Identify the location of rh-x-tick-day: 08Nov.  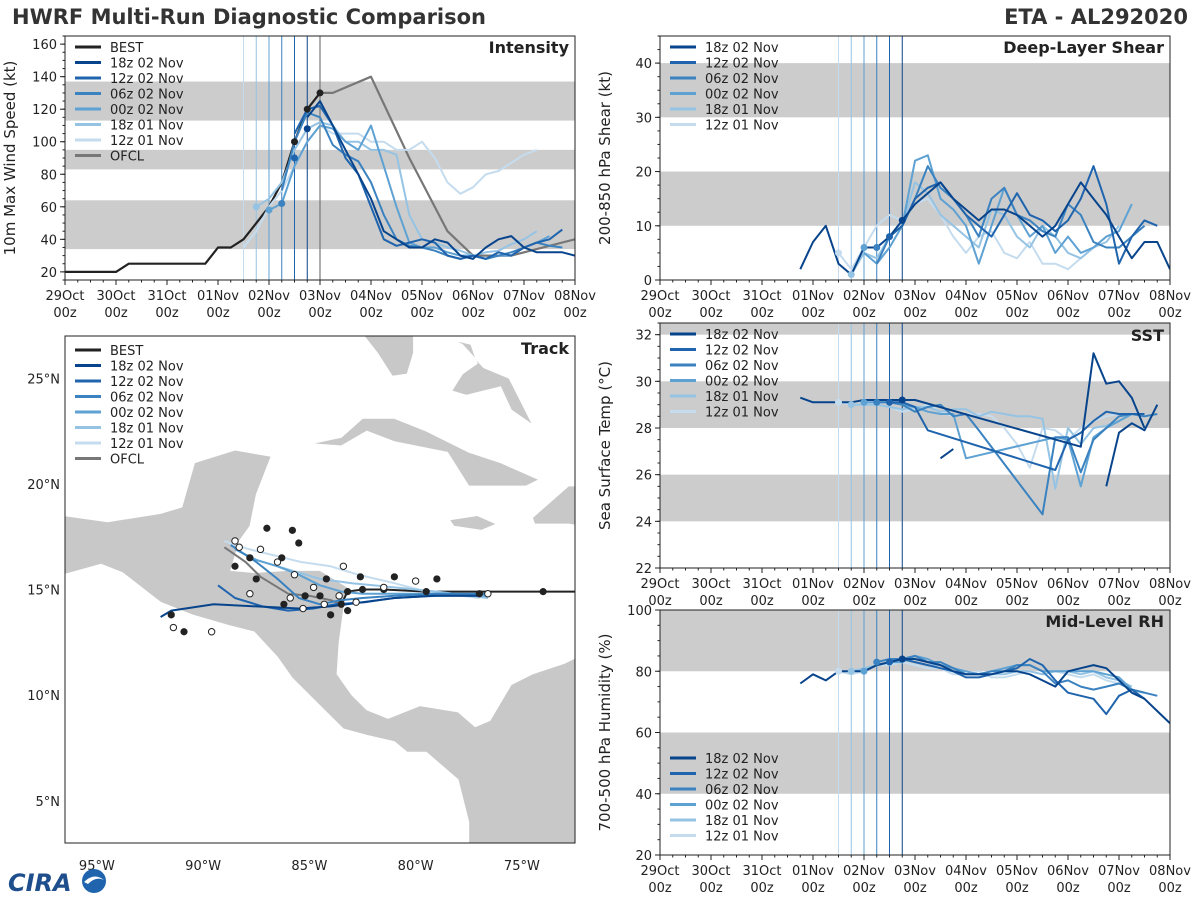
(1170, 871).